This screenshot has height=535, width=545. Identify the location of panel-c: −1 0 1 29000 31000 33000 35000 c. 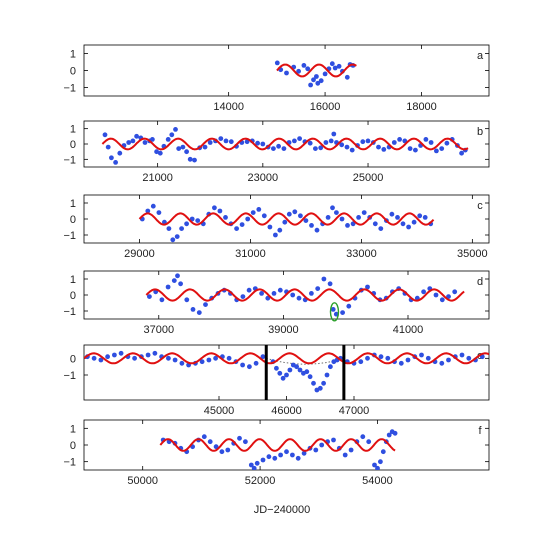
(276, 227).